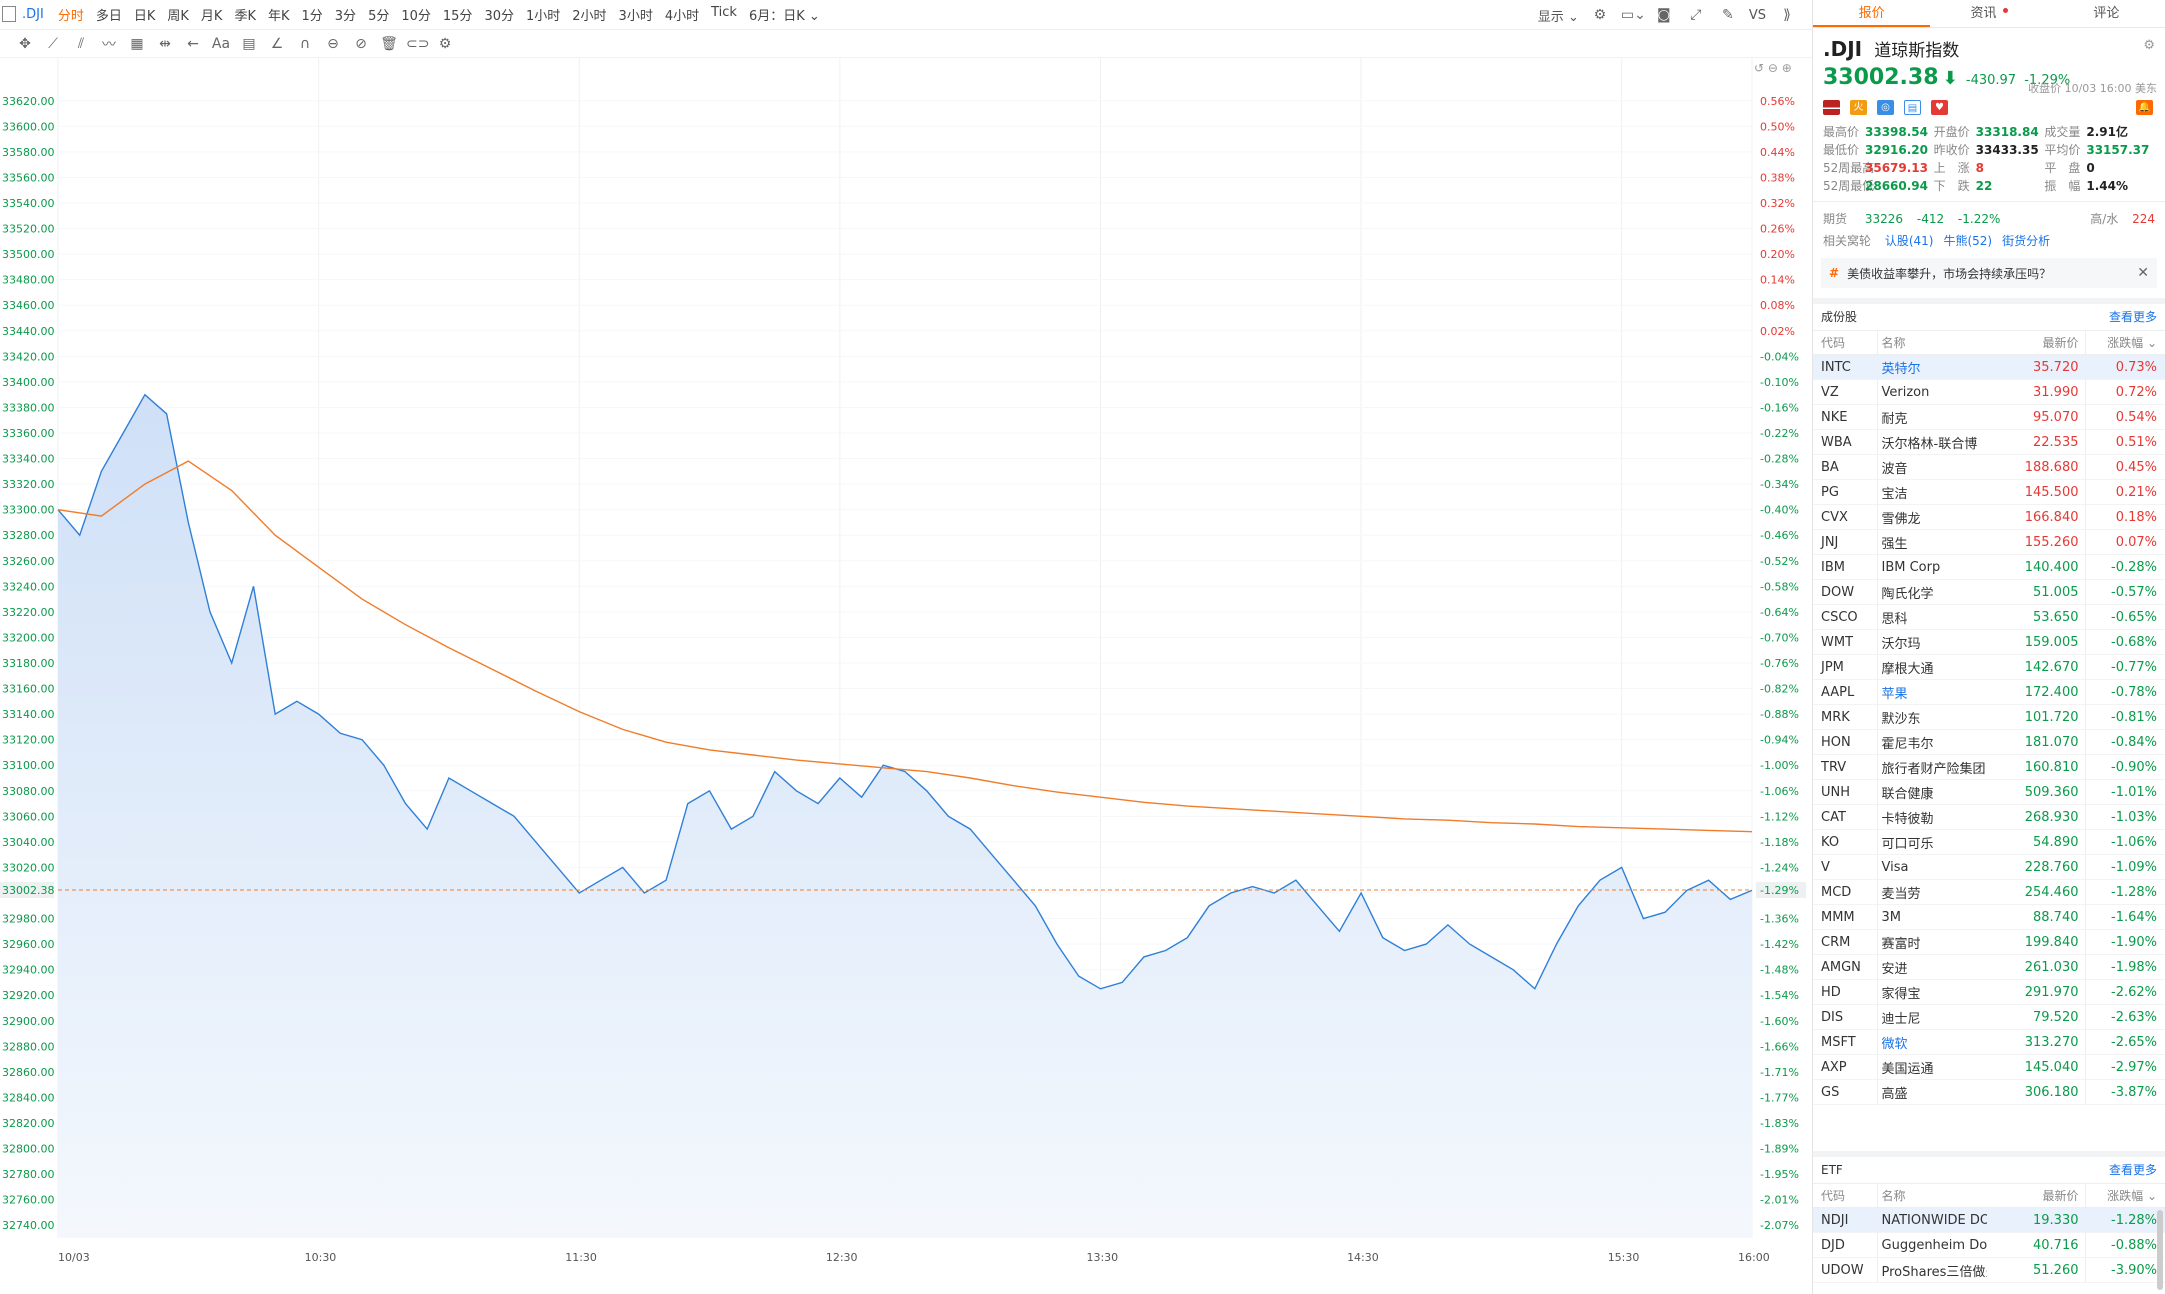  Describe the element at coordinates (1989, 517) in the screenshot. I see `table-row: CVX 雪佛龙 166.840 0.18%` at that location.